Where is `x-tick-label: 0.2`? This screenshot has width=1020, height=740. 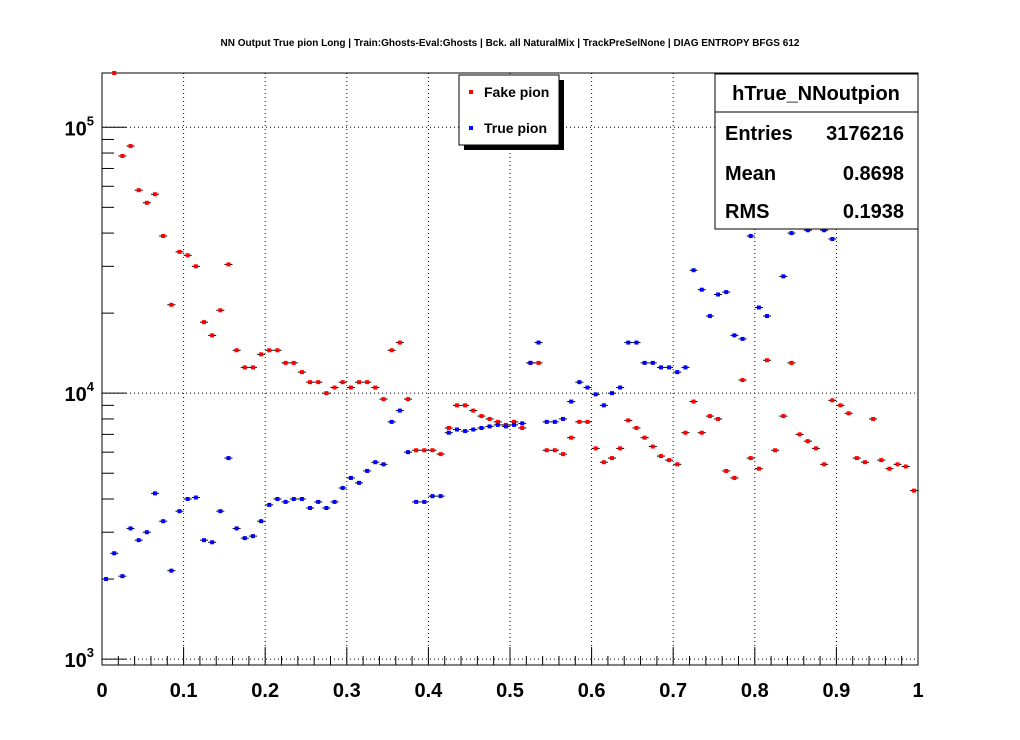
x-tick-label: 0.2 is located at coordinates (265, 691).